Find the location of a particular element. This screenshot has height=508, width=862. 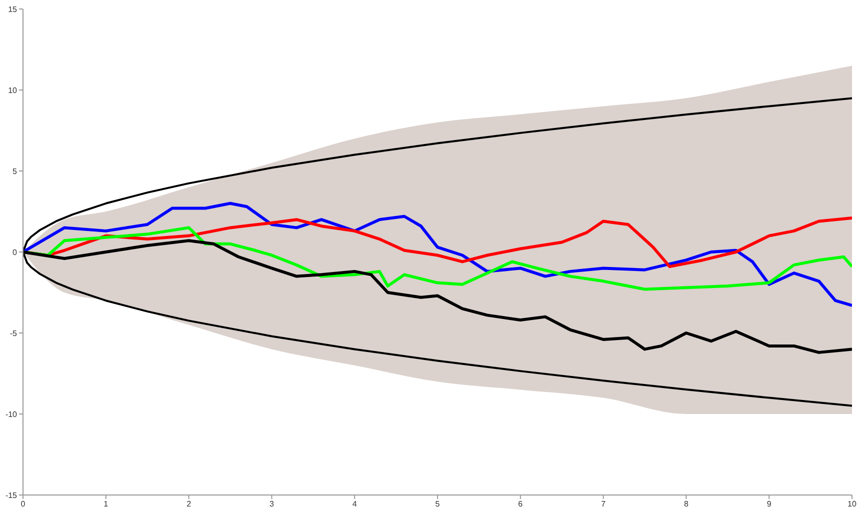

x-tick-label: 1 is located at coordinates (106, 504).